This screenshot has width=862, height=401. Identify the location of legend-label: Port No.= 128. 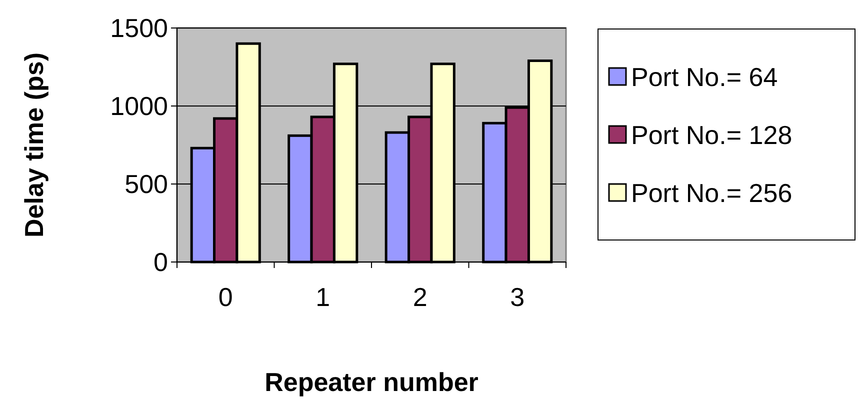
(711, 135).